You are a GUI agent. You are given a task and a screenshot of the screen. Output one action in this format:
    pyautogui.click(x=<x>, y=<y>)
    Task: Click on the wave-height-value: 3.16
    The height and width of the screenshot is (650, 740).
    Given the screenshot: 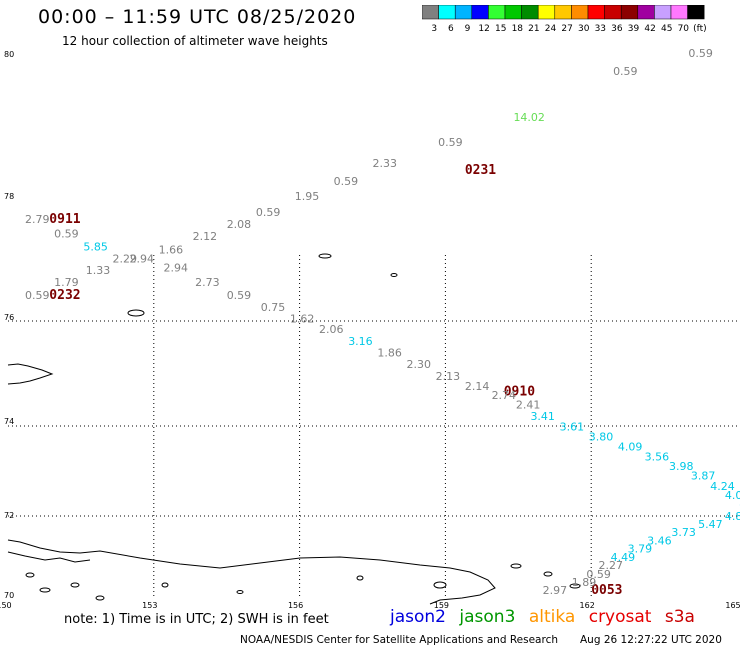 What is the action you would take?
    pyautogui.click(x=360, y=341)
    